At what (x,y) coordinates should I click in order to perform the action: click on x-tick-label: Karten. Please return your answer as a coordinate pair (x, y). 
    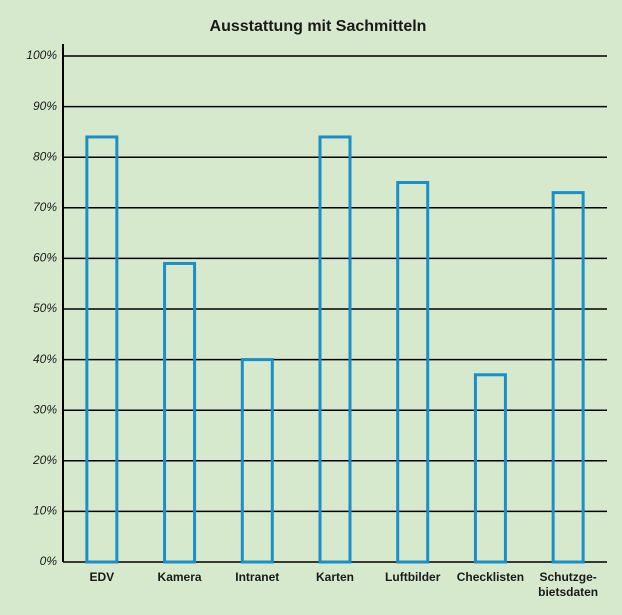
    Looking at the image, I should click on (335, 577).